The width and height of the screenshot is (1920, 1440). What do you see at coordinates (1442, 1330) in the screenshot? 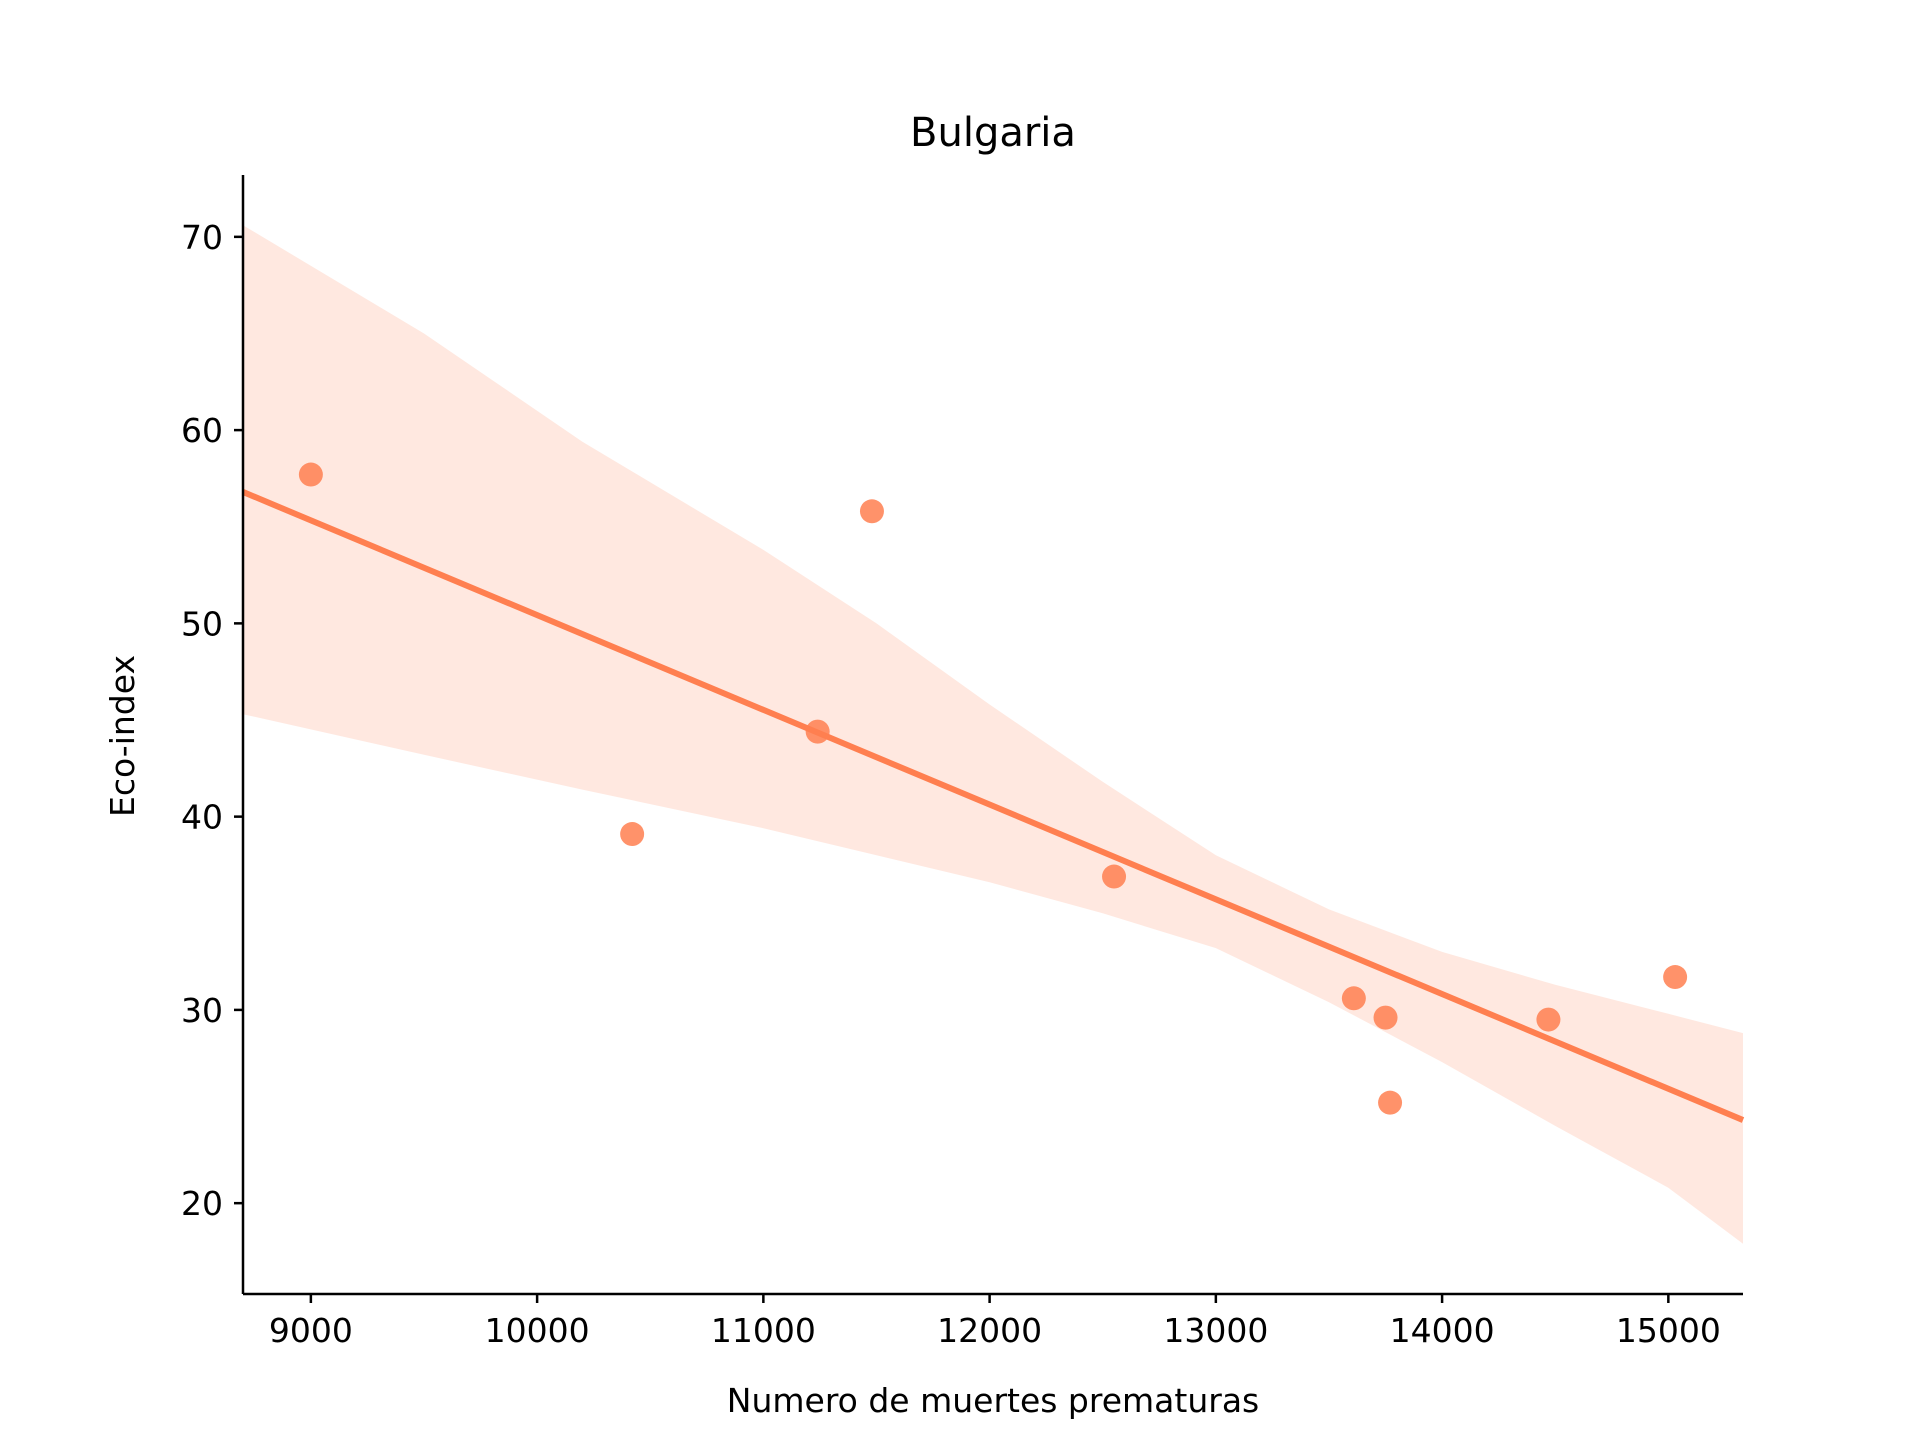
I see `x-tick-label: 14000` at bounding box center [1442, 1330].